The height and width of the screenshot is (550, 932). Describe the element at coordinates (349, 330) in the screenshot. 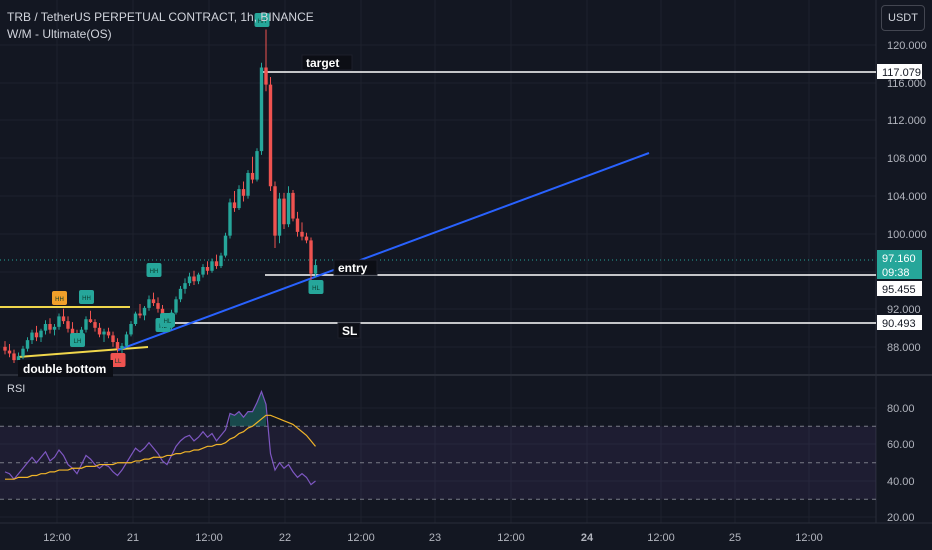

I see `sl-label-bg` at that location.